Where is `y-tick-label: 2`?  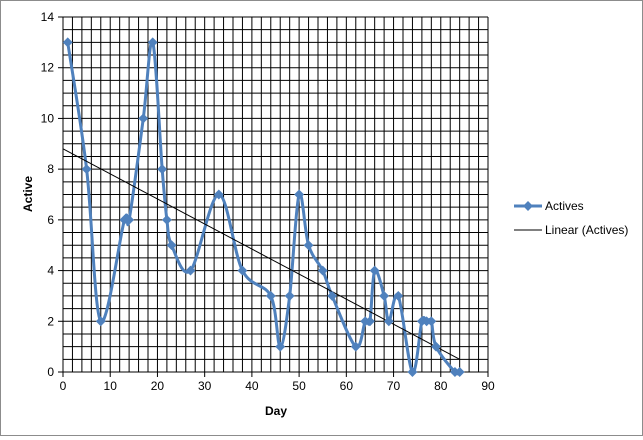 y-tick-label: 2 is located at coordinates (50, 321).